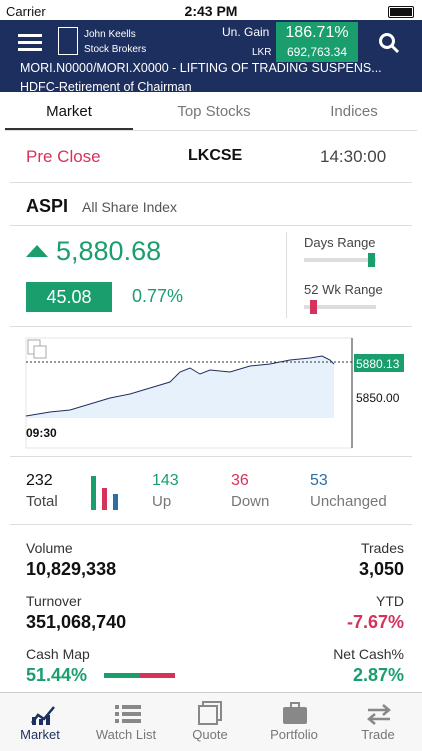  What do you see at coordinates (165, 480) in the screenshot?
I see `count: 143` at bounding box center [165, 480].